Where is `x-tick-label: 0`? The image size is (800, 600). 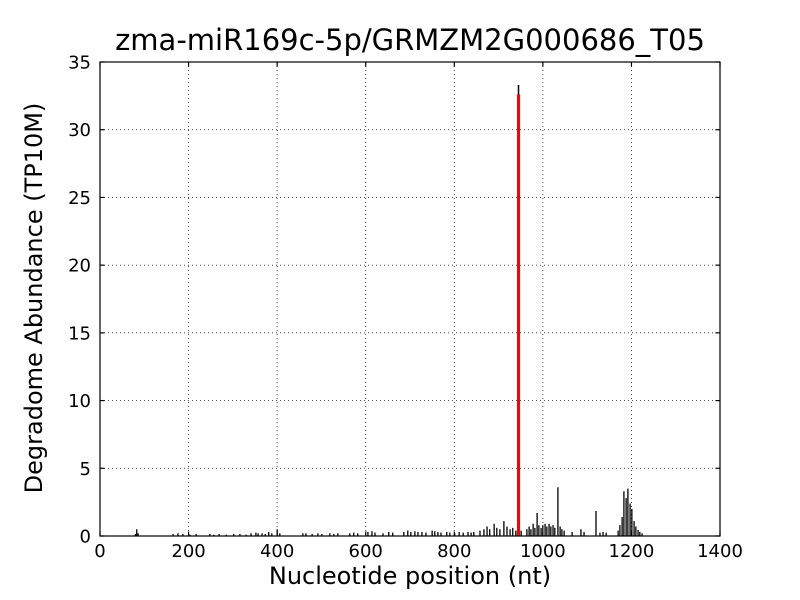 x-tick-label: 0 is located at coordinates (99, 551).